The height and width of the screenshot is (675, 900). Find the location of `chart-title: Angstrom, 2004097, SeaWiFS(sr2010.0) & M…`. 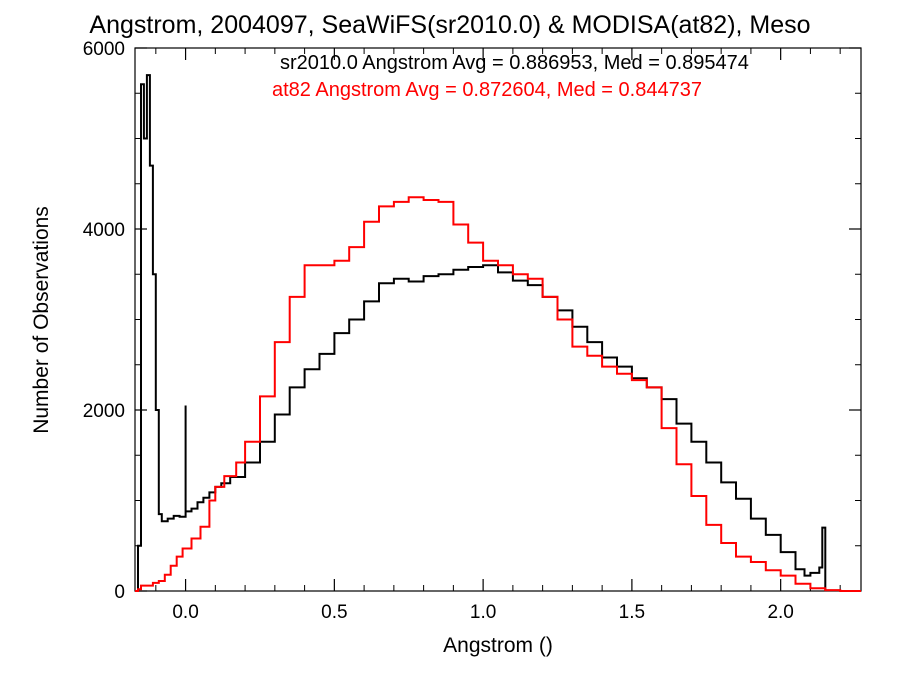

chart-title: Angstrom, 2004097, SeaWiFS(sr2010.0) & M… is located at coordinates (449, 25).